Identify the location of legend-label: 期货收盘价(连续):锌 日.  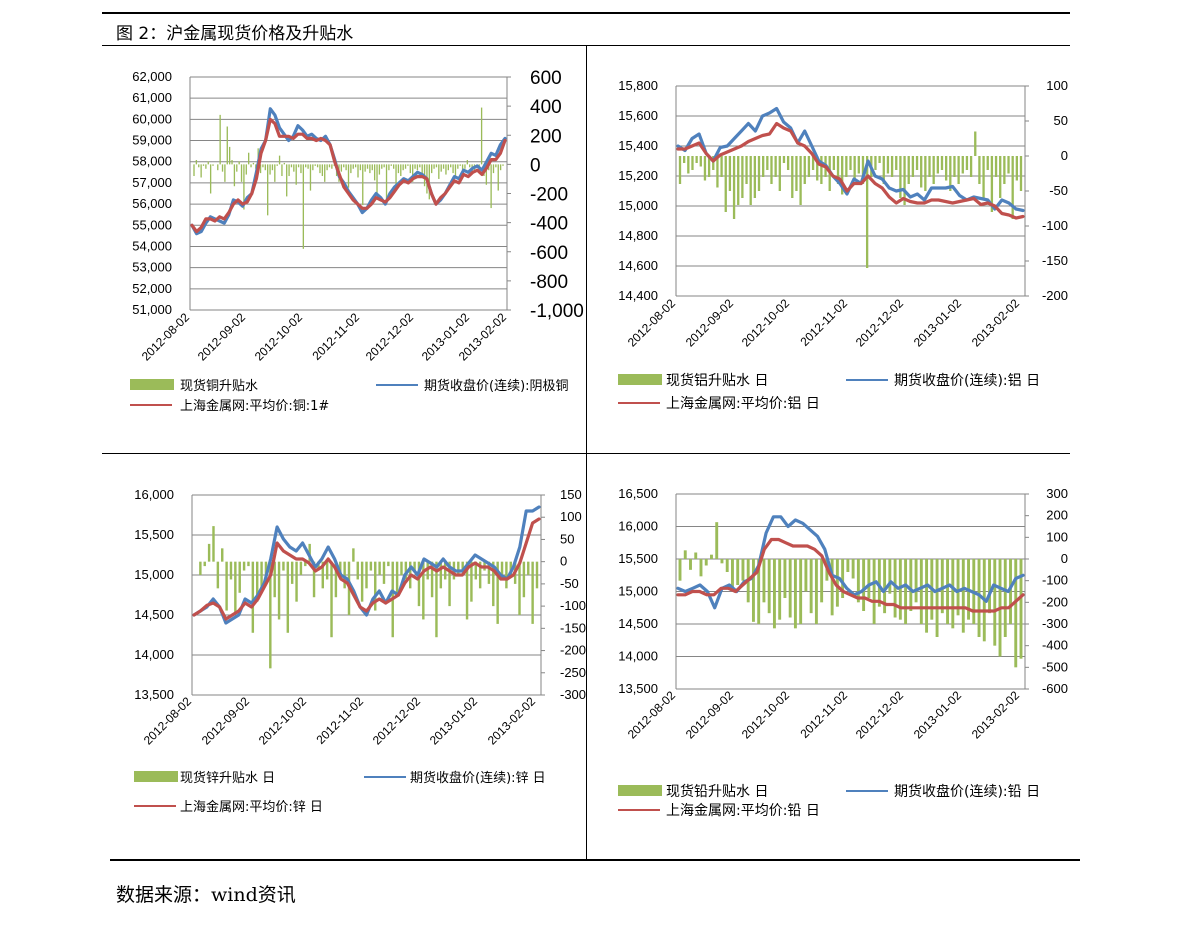
(478, 778).